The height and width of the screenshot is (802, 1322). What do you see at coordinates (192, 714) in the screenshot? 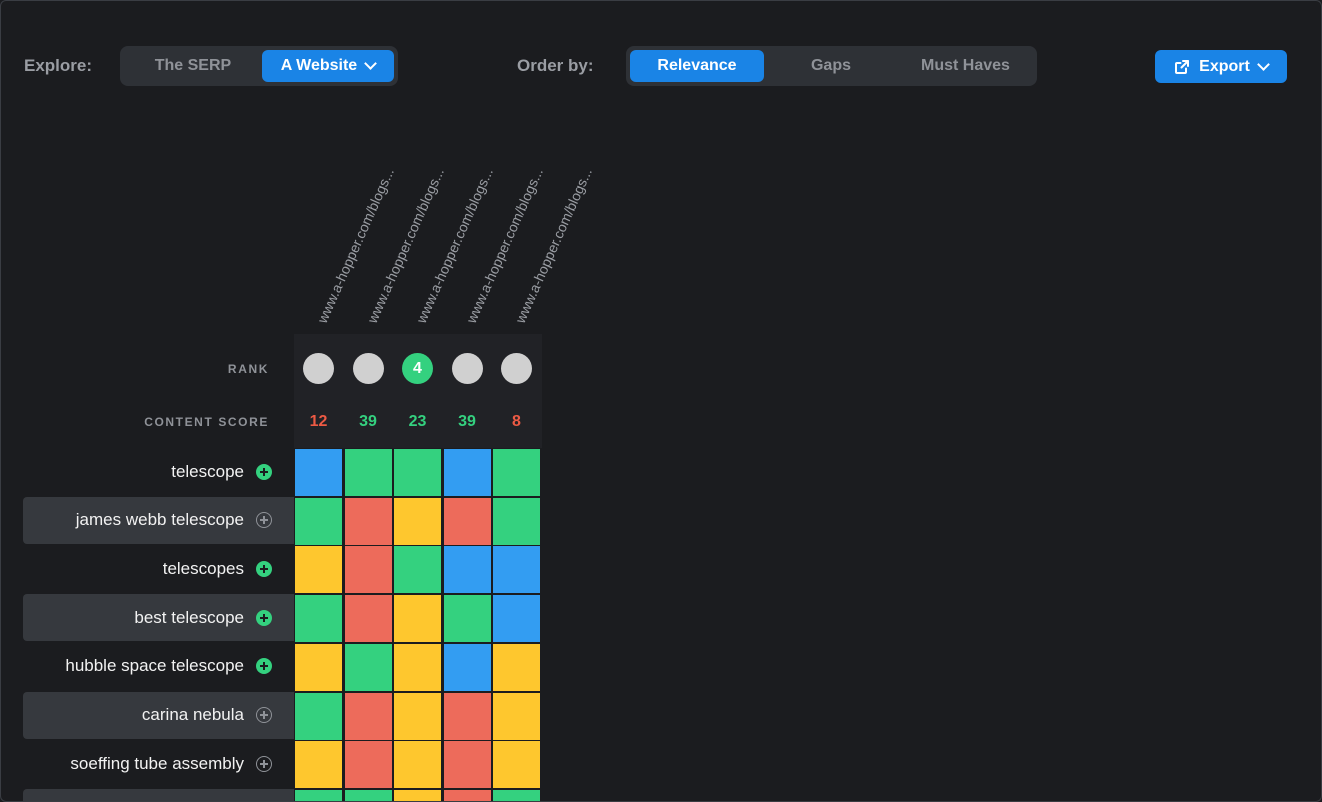
I see `keyword-term: carina nebula` at bounding box center [192, 714].